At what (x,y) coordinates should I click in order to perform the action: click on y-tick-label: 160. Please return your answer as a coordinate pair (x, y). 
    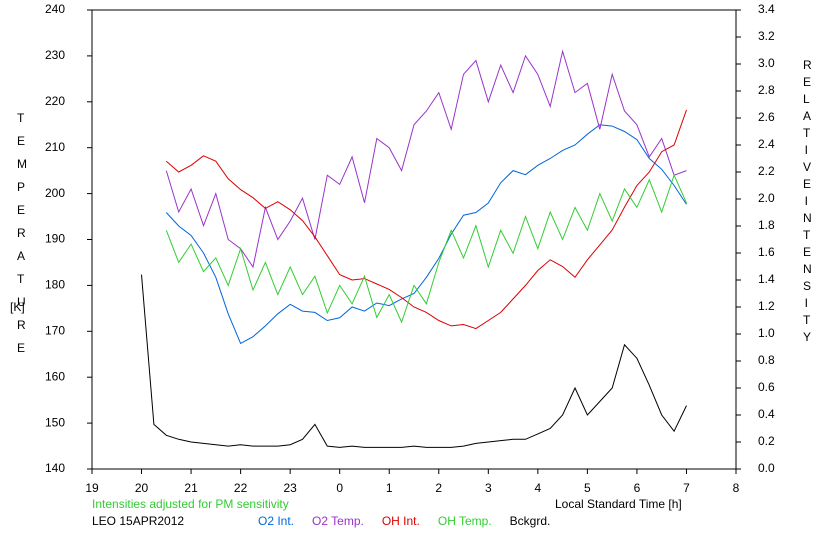
    Looking at the image, I should click on (55, 376).